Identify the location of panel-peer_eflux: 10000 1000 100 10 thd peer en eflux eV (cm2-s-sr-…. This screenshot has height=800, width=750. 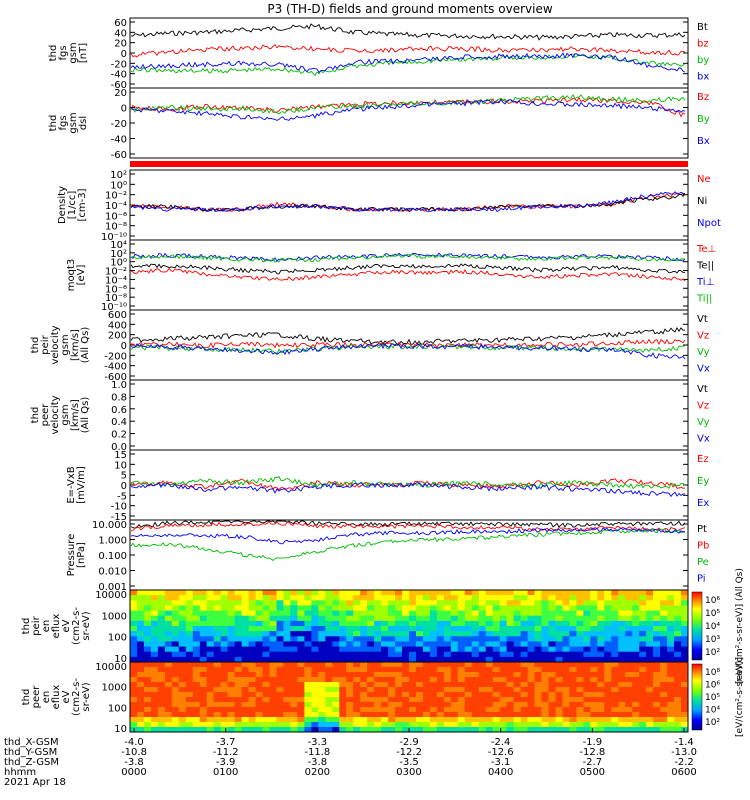
(383, 697).